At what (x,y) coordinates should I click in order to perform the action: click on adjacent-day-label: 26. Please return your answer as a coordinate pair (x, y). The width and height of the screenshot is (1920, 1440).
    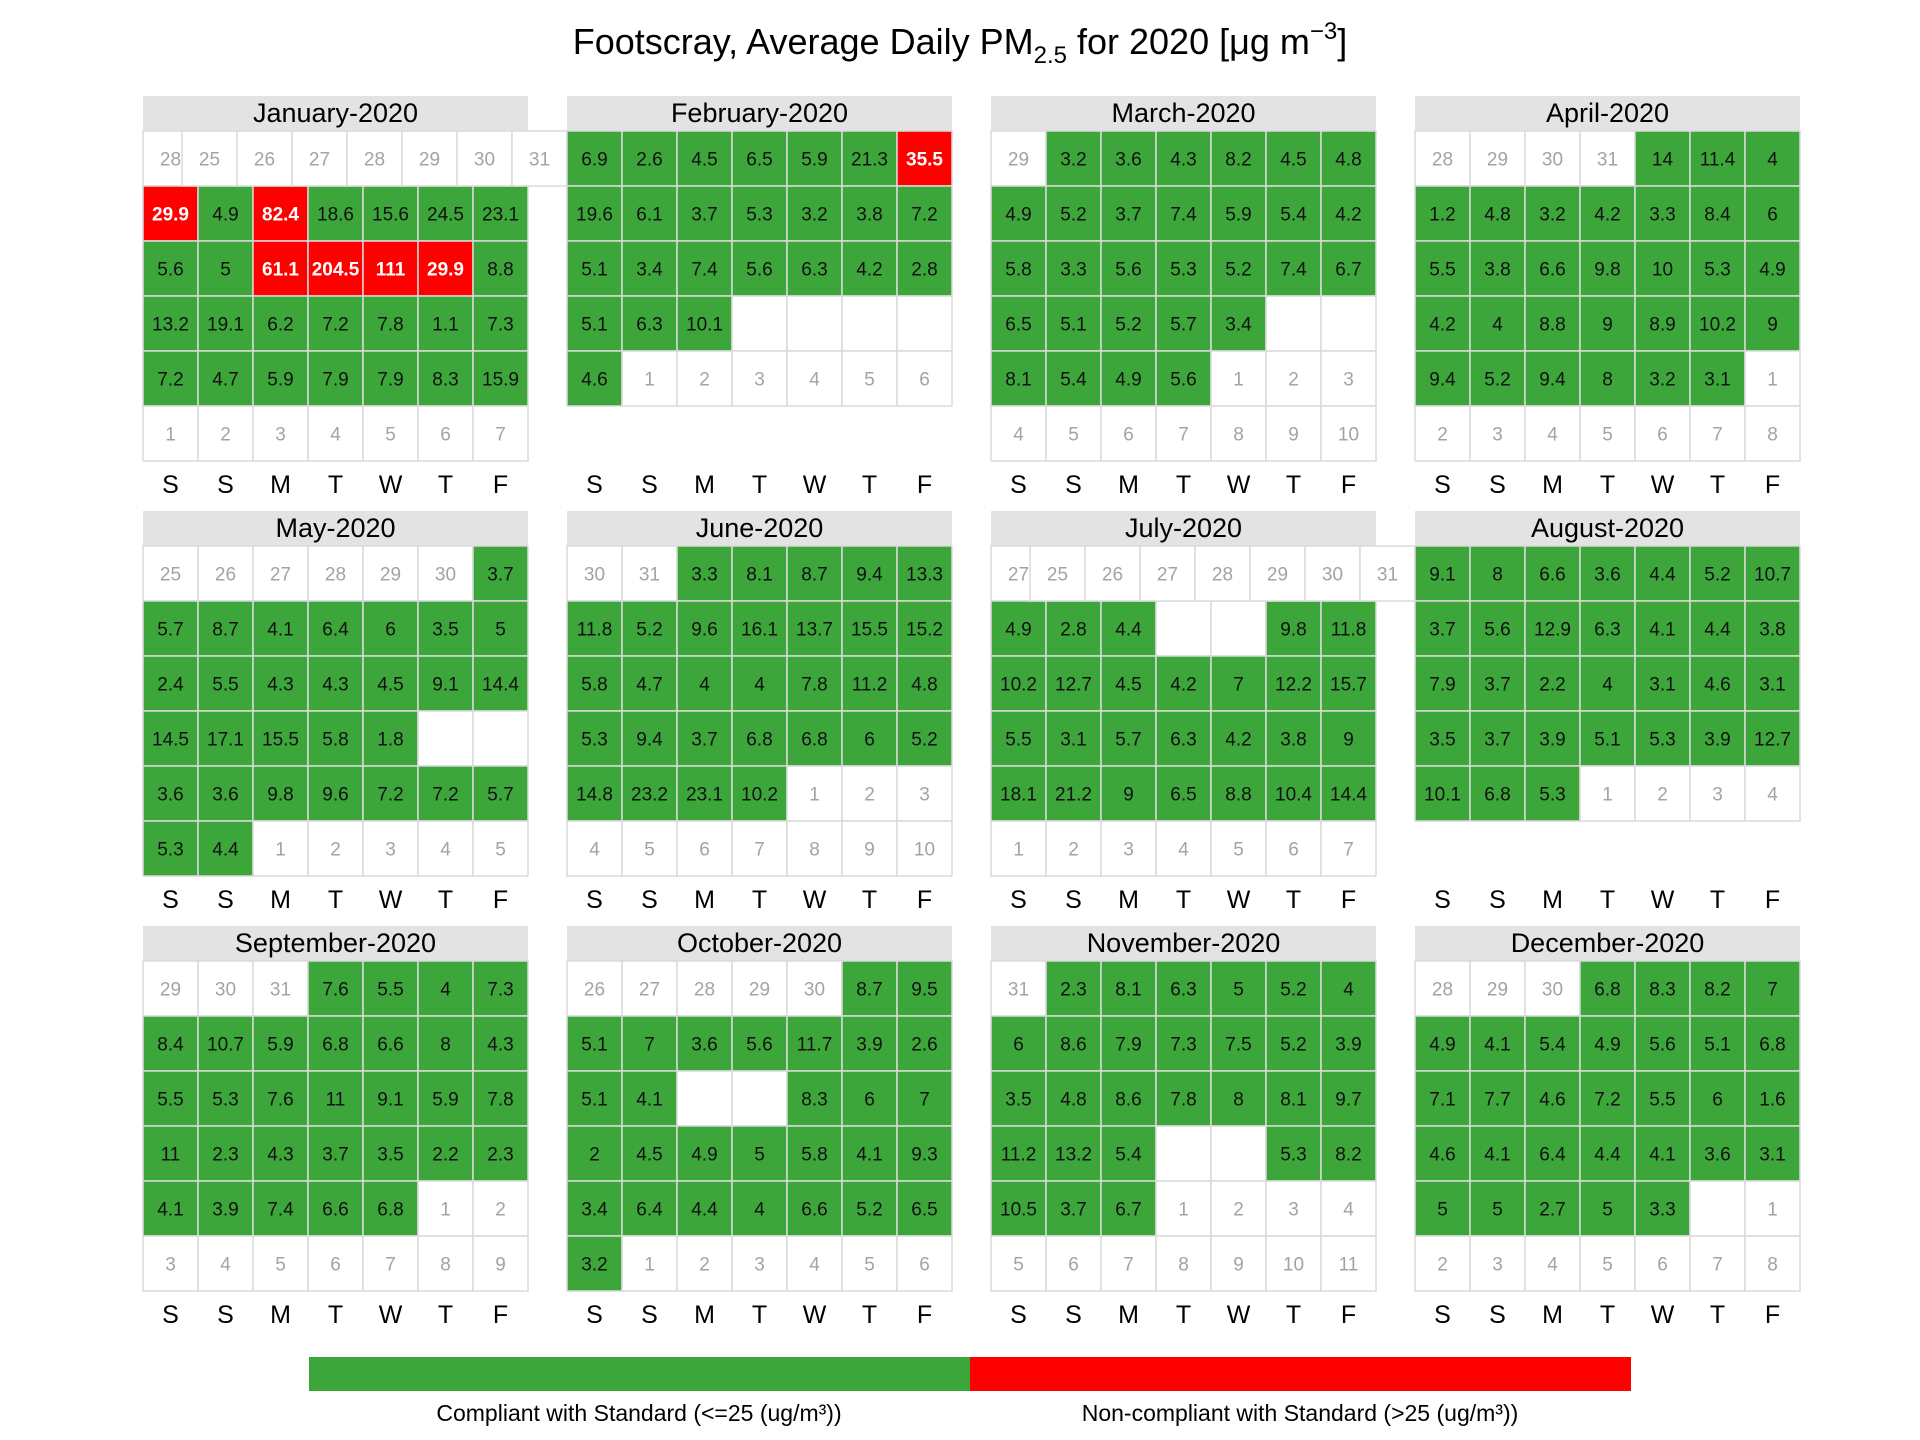
    Looking at the image, I should click on (1112, 575).